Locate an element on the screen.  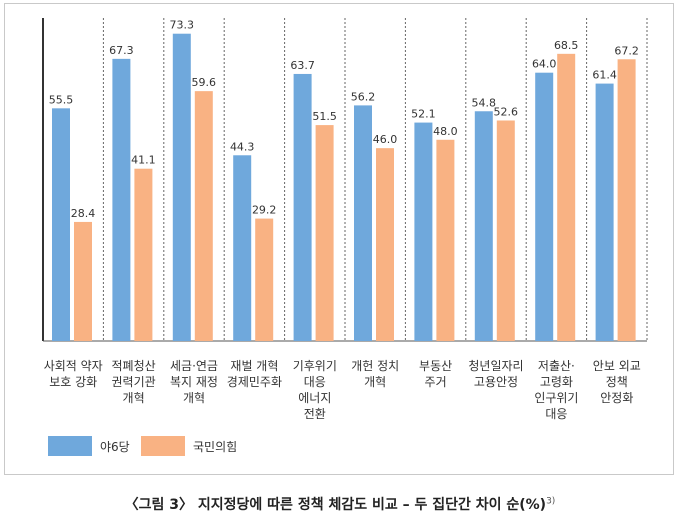
caption-footnote: 3) is located at coordinates (551, 501).